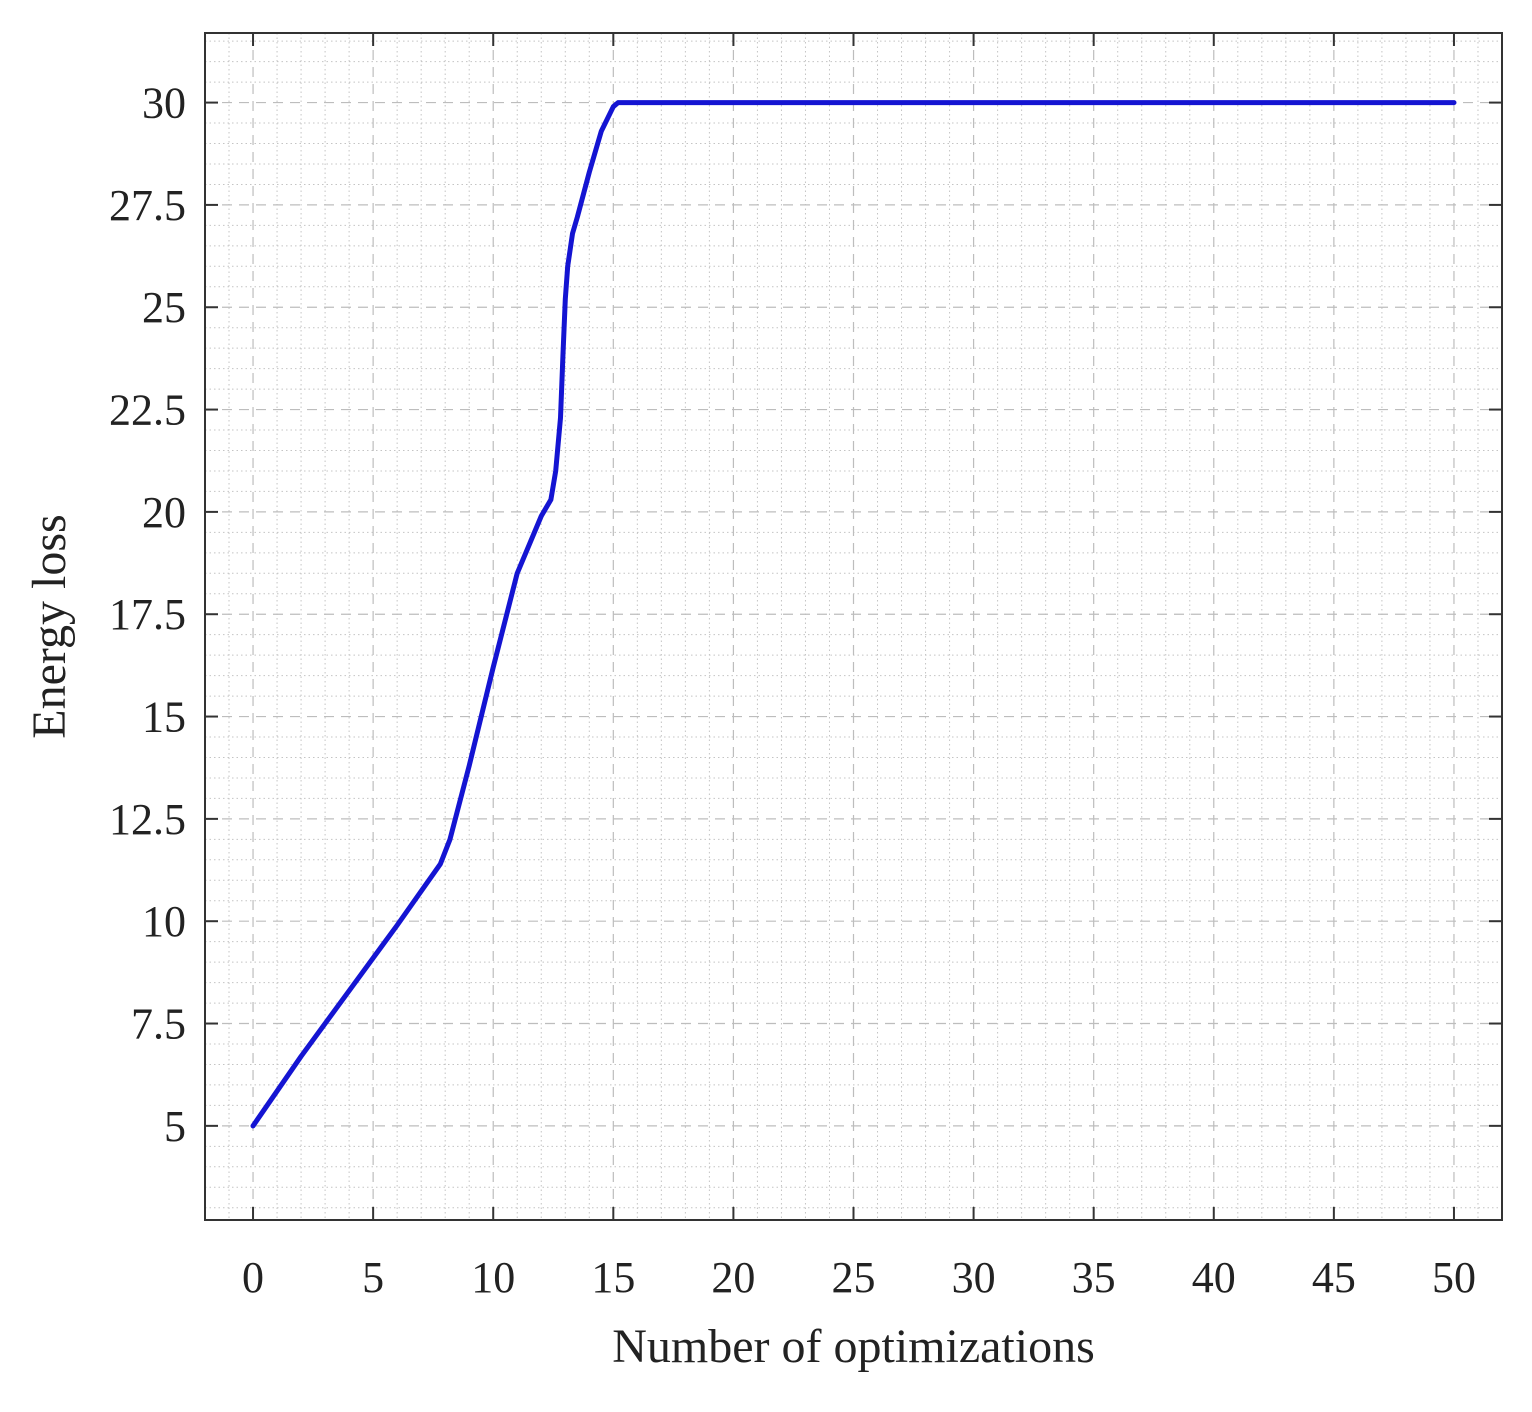  What do you see at coordinates (1454, 1277) in the screenshot?
I see `x-tick-label: 50` at bounding box center [1454, 1277].